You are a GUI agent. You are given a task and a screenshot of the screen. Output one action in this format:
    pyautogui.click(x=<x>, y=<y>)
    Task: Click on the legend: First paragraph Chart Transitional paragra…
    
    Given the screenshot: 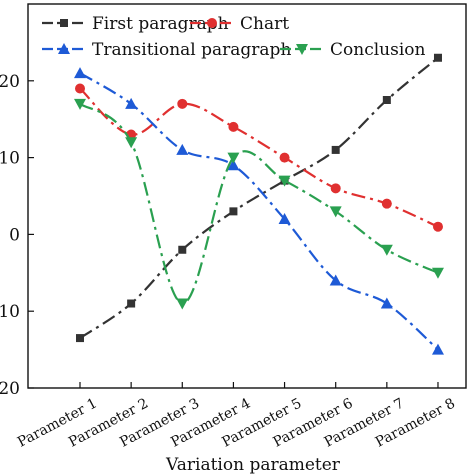 What is the action you would take?
    pyautogui.click(x=233, y=37)
    